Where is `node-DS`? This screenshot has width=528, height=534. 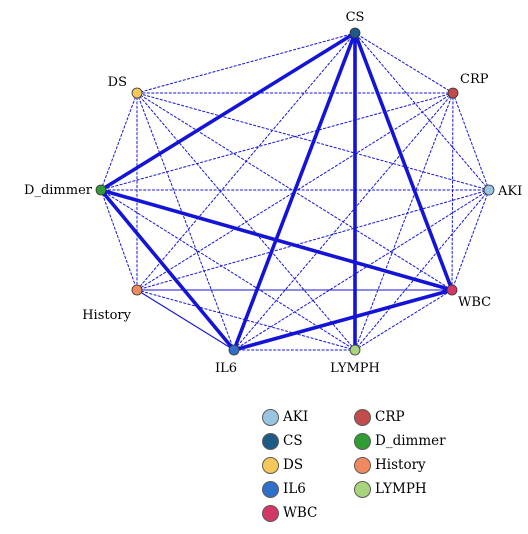 node-DS is located at coordinates (137, 93).